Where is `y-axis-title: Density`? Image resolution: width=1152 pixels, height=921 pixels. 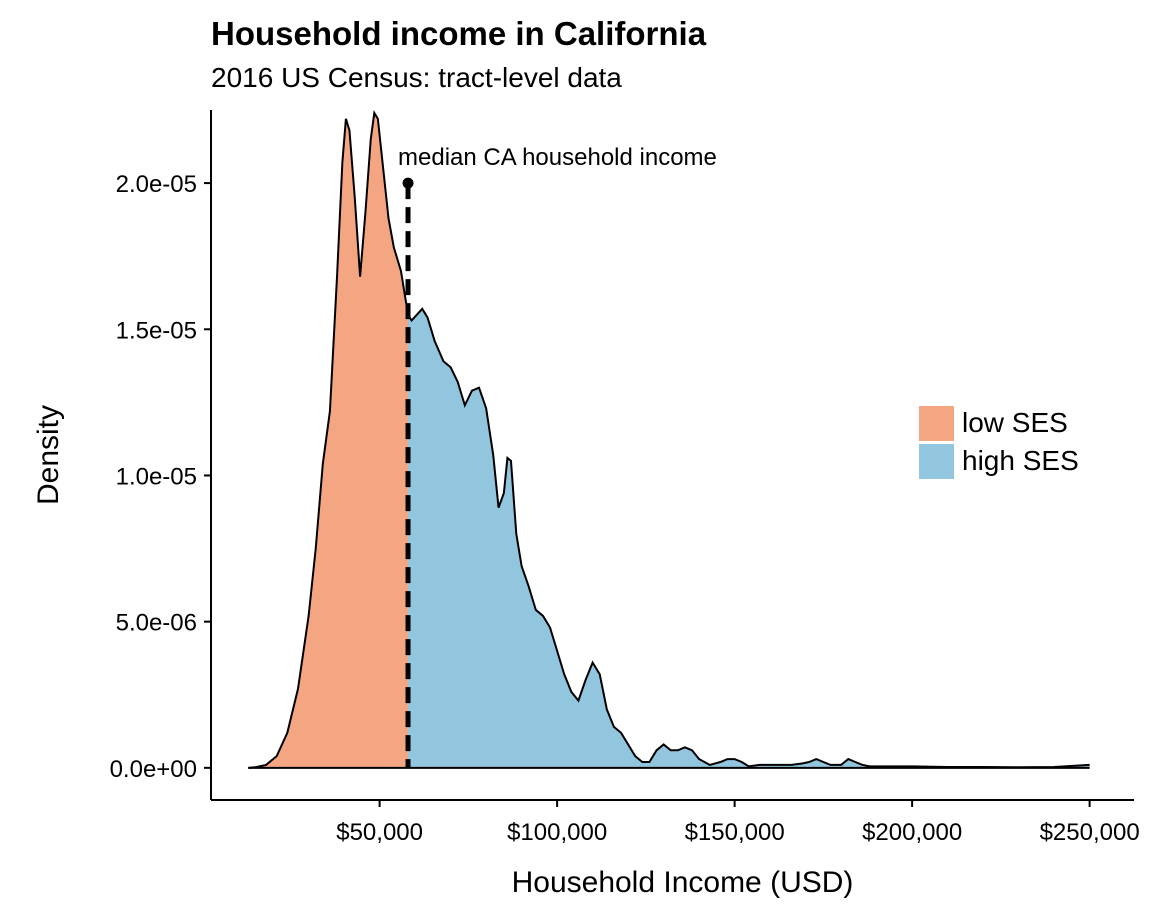 y-axis-title: Density is located at coordinates (48, 455).